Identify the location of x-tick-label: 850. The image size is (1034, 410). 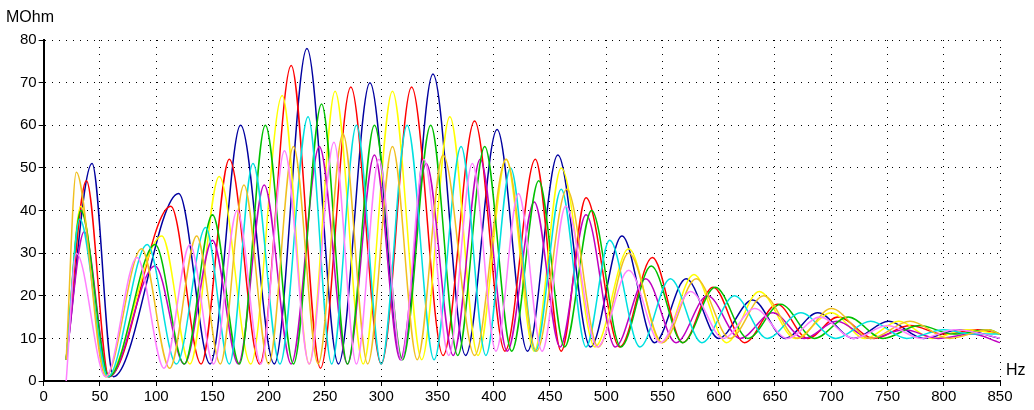
(1000, 396).